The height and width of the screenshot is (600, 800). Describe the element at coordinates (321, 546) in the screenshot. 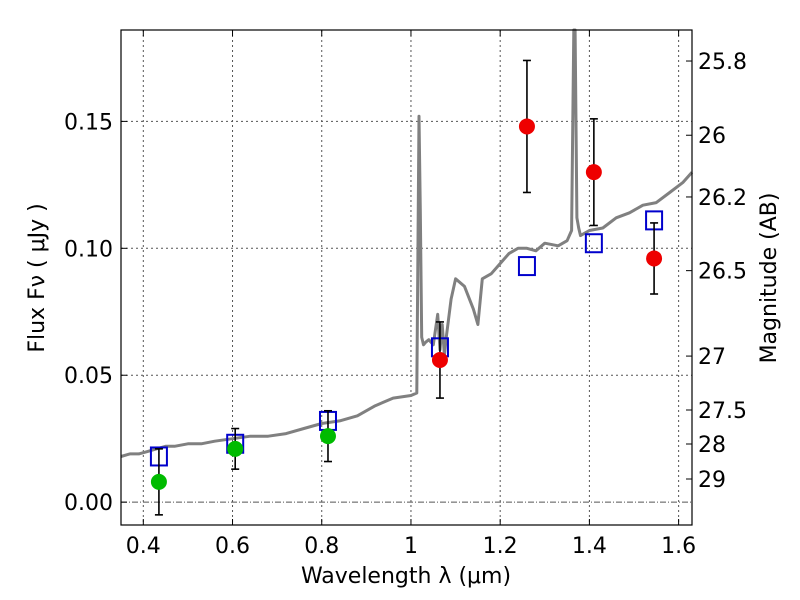

I see `x-tick-label: 0.8` at that location.